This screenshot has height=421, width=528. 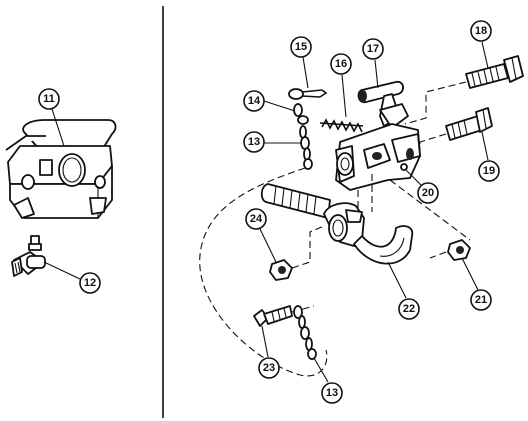 I want to click on chain-loop-line, so click(x=263, y=272).